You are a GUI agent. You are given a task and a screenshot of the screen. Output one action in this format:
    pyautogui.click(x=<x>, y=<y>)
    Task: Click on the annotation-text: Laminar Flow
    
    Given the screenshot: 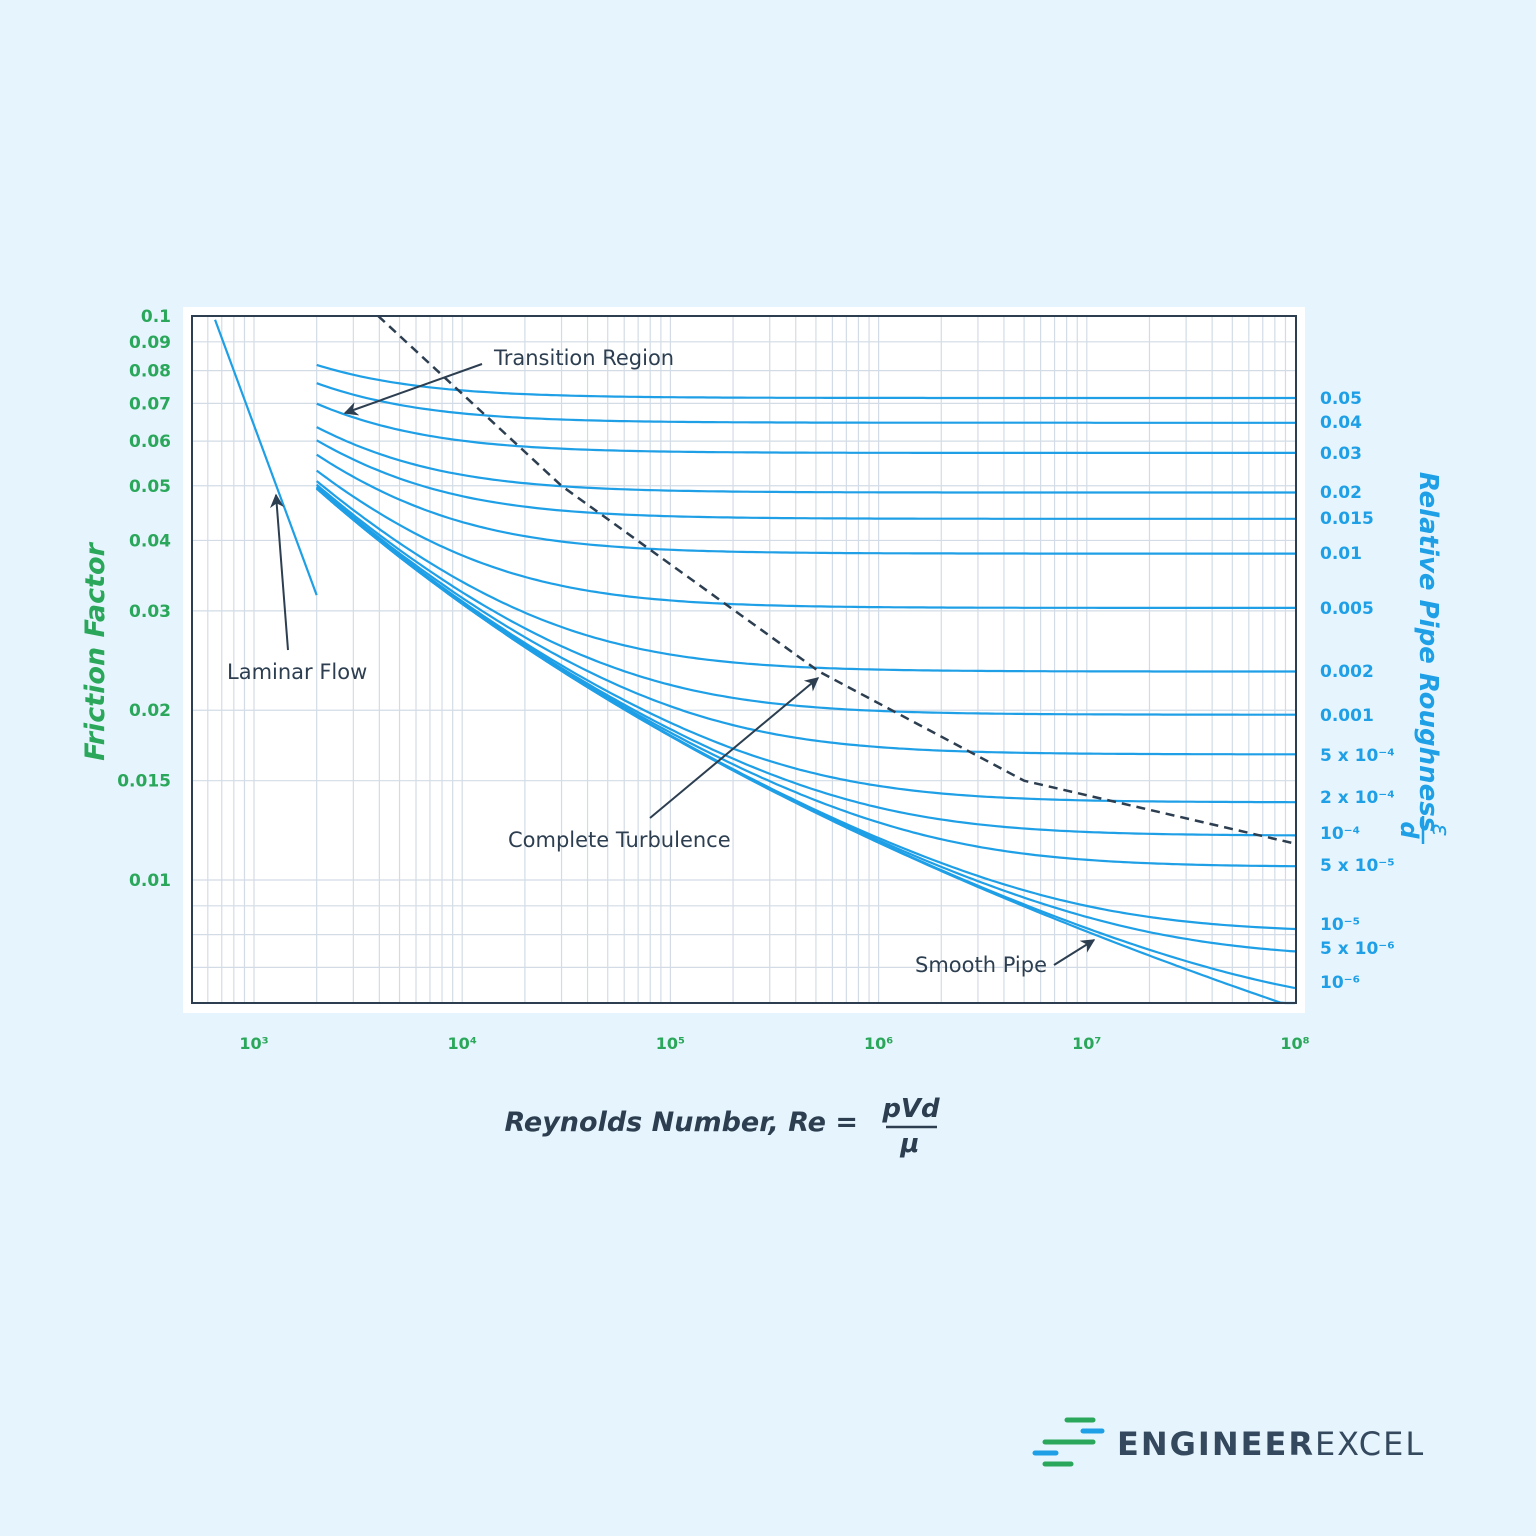 What is the action you would take?
    pyautogui.click(x=297, y=672)
    